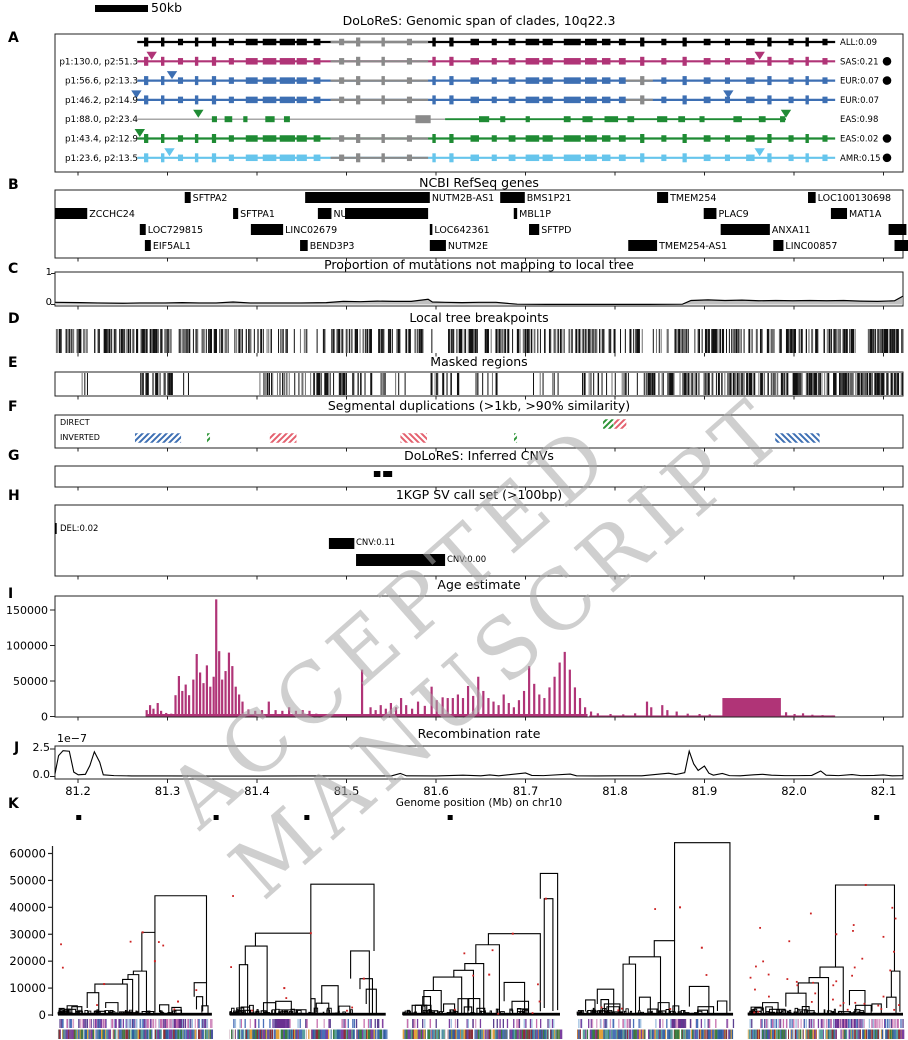  What do you see at coordinates (655, 1034) in the screenshot?
I see `strip2-base` at bounding box center [655, 1034].